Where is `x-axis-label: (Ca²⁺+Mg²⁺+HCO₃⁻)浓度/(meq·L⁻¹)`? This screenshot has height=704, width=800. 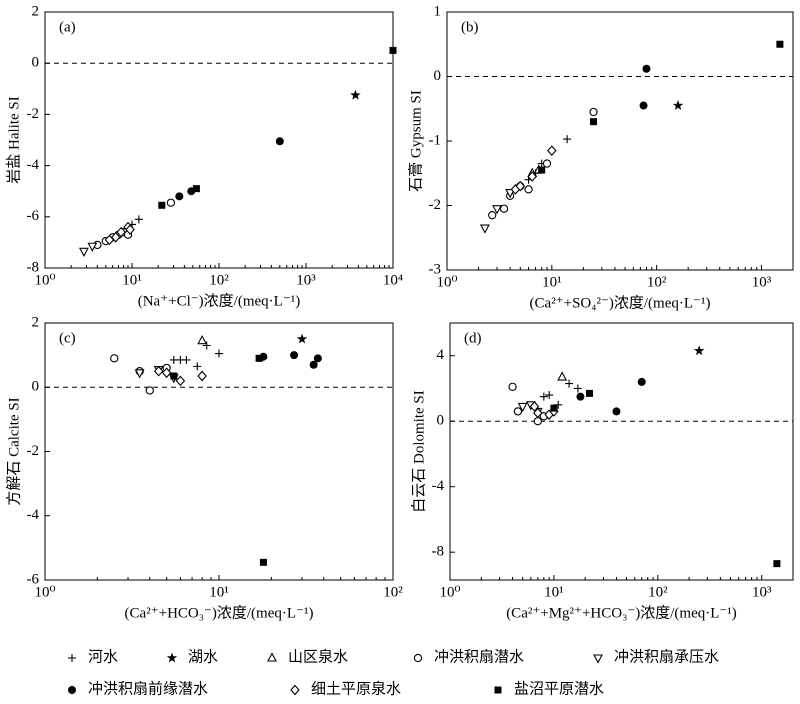
x-axis-label: (Ca²⁺+Mg²⁺+HCO₃⁻)浓度/(meq·L⁻¹) is located at coordinates (621, 612).